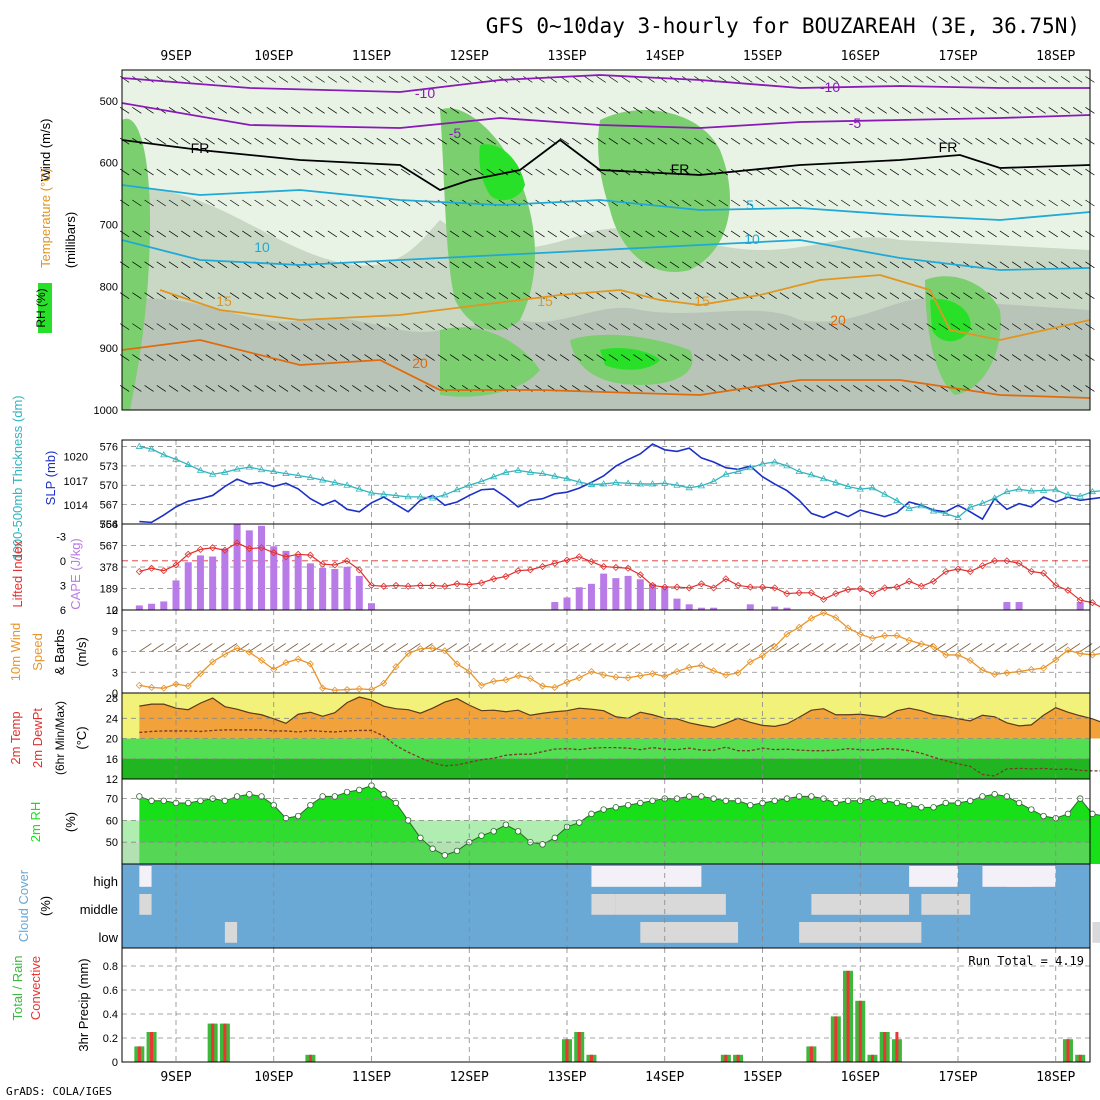  Describe the element at coordinates (109, 287) in the screenshot. I see `tick-label: 800` at that location.